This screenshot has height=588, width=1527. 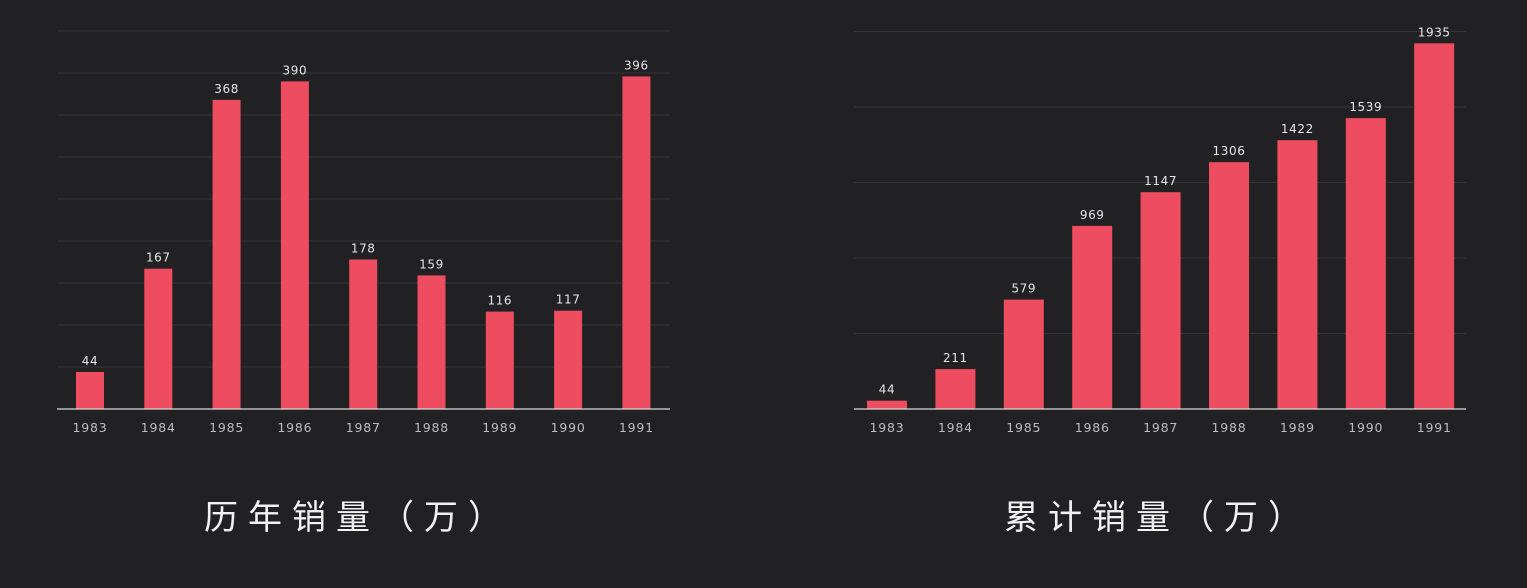 I want to click on data-label: 1306, so click(x=1229, y=151).